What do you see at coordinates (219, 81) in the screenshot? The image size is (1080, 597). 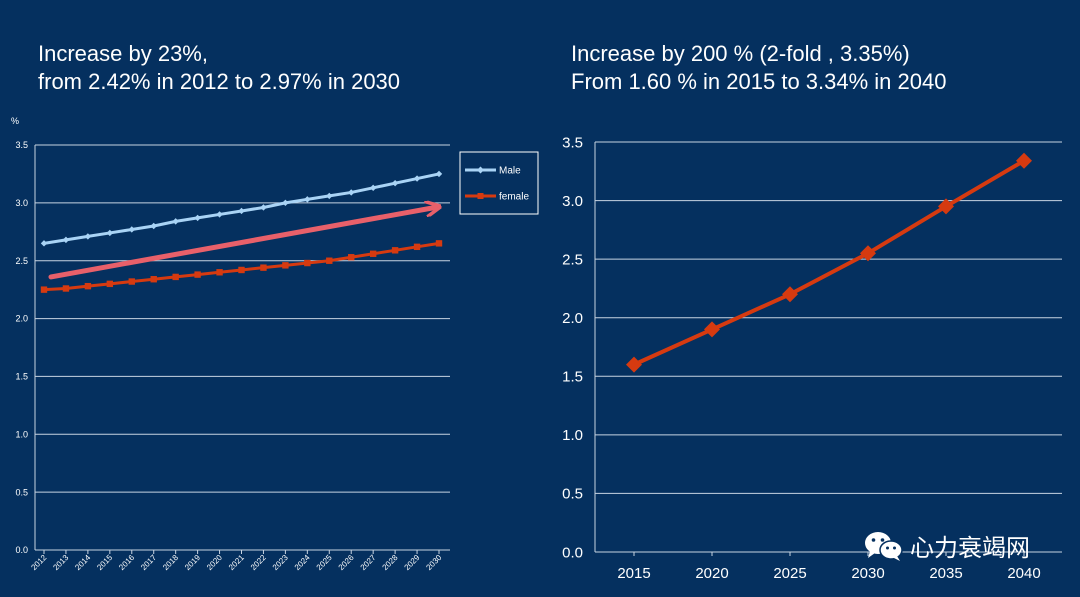 I see `left-title-line2: from 2.42% in 2012 to 2.97% in 2030` at bounding box center [219, 81].